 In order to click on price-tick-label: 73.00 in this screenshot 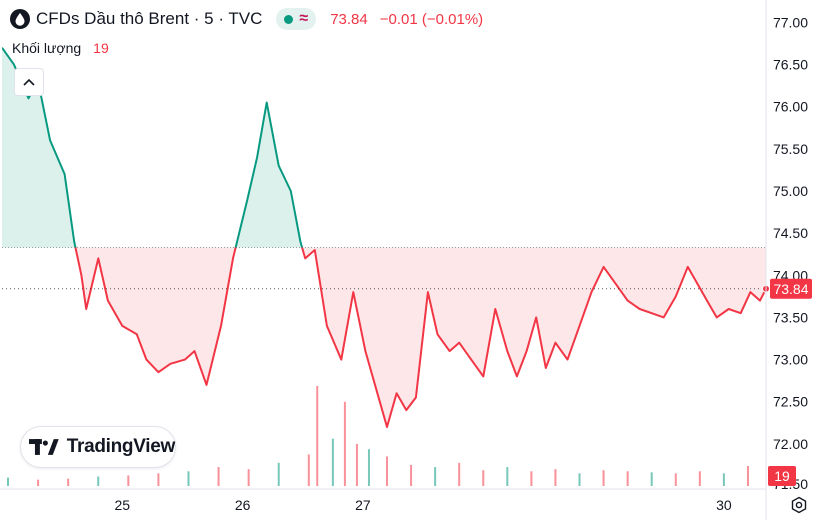, I will do `click(790, 360)`.